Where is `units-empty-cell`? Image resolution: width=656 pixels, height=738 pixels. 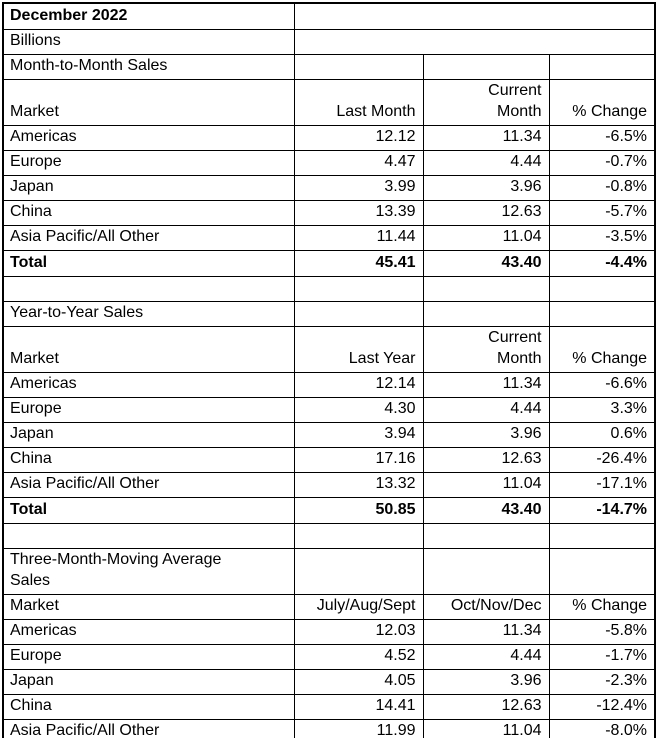
units-empty-cell is located at coordinates (474, 42).